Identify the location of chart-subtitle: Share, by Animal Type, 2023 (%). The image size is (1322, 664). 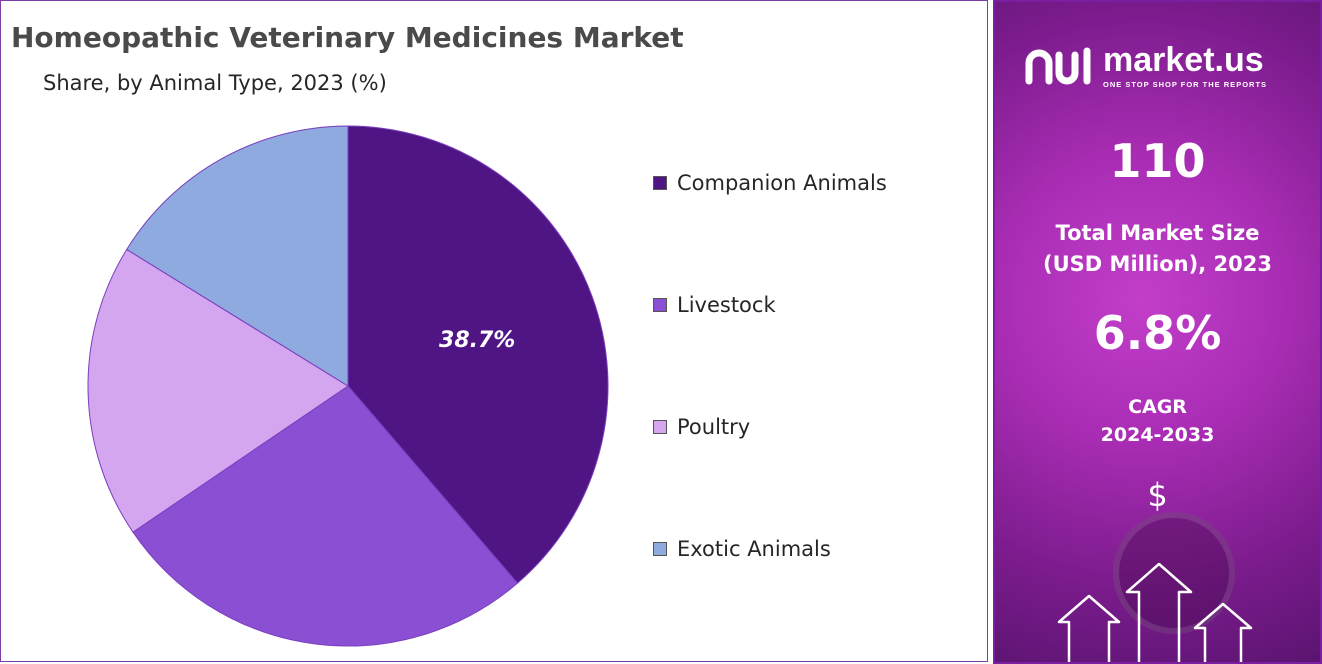
(215, 83).